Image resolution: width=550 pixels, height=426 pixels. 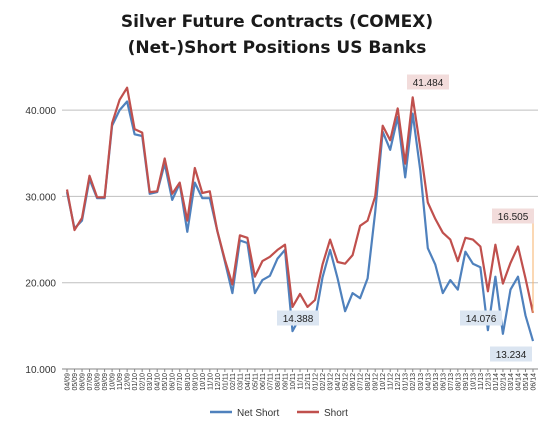 I want to click on x-tick-label: 06/14, so click(x=534, y=382).